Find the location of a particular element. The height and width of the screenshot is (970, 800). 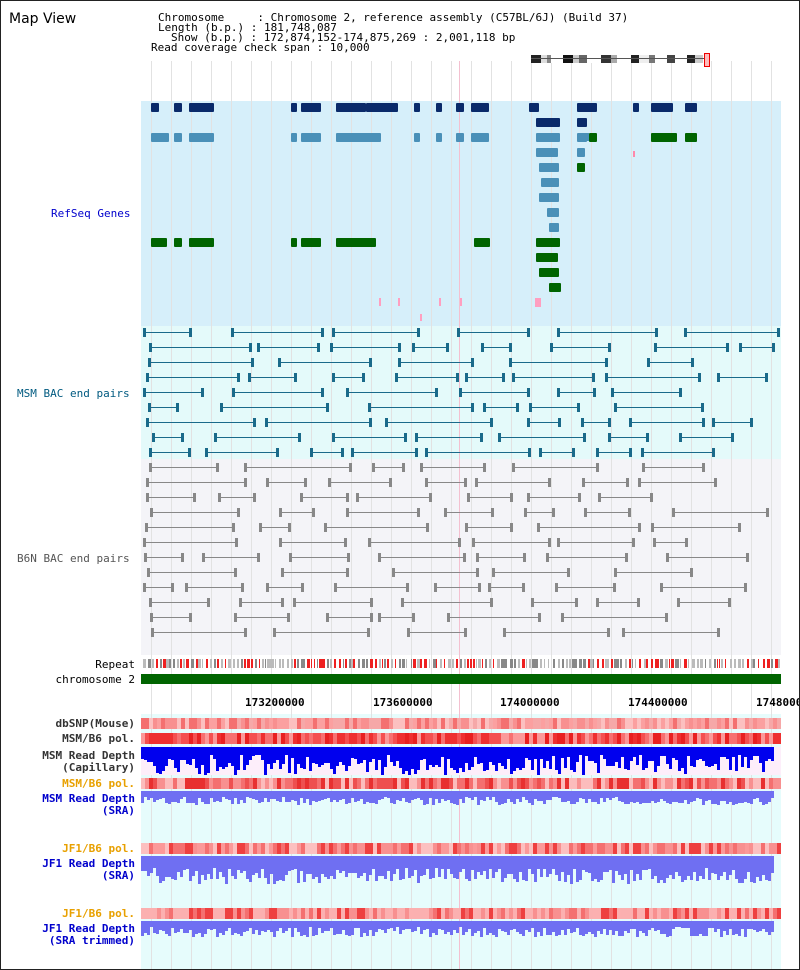

ideogram-region-marker is located at coordinates (707, 60).